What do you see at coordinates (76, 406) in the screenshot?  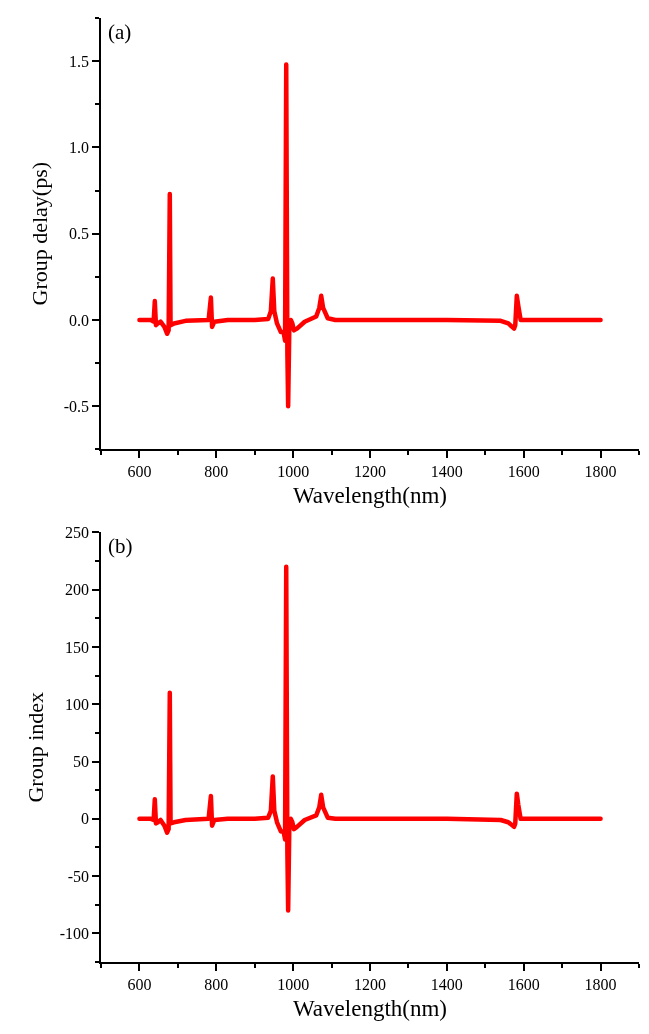 I see `y-tick-label: -0.5` at bounding box center [76, 406].